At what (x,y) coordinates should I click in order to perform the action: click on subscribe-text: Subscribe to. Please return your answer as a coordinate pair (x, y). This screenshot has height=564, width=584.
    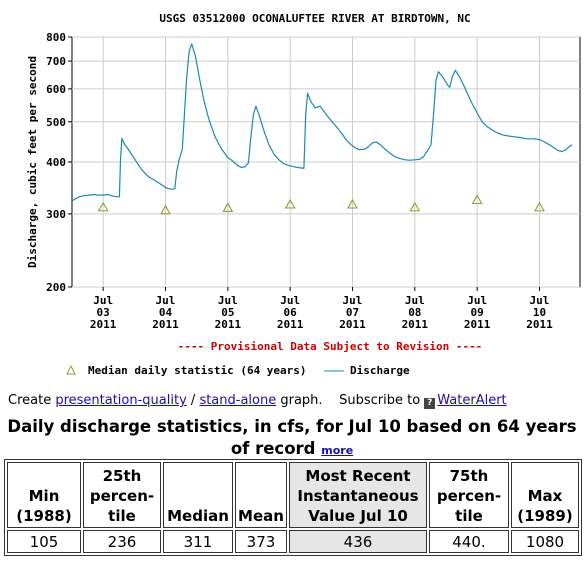
    Looking at the image, I should click on (382, 400).